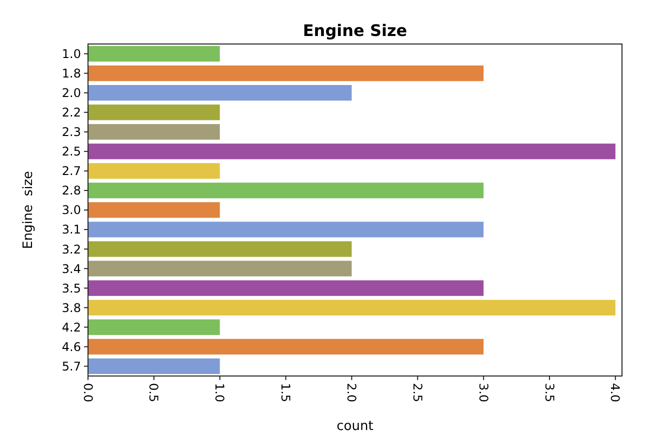 This screenshot has height=447, width=648. Describe the element at coordinates (483, 392) in the screenshot. I see `x-tick-label: 3.0` at that location.